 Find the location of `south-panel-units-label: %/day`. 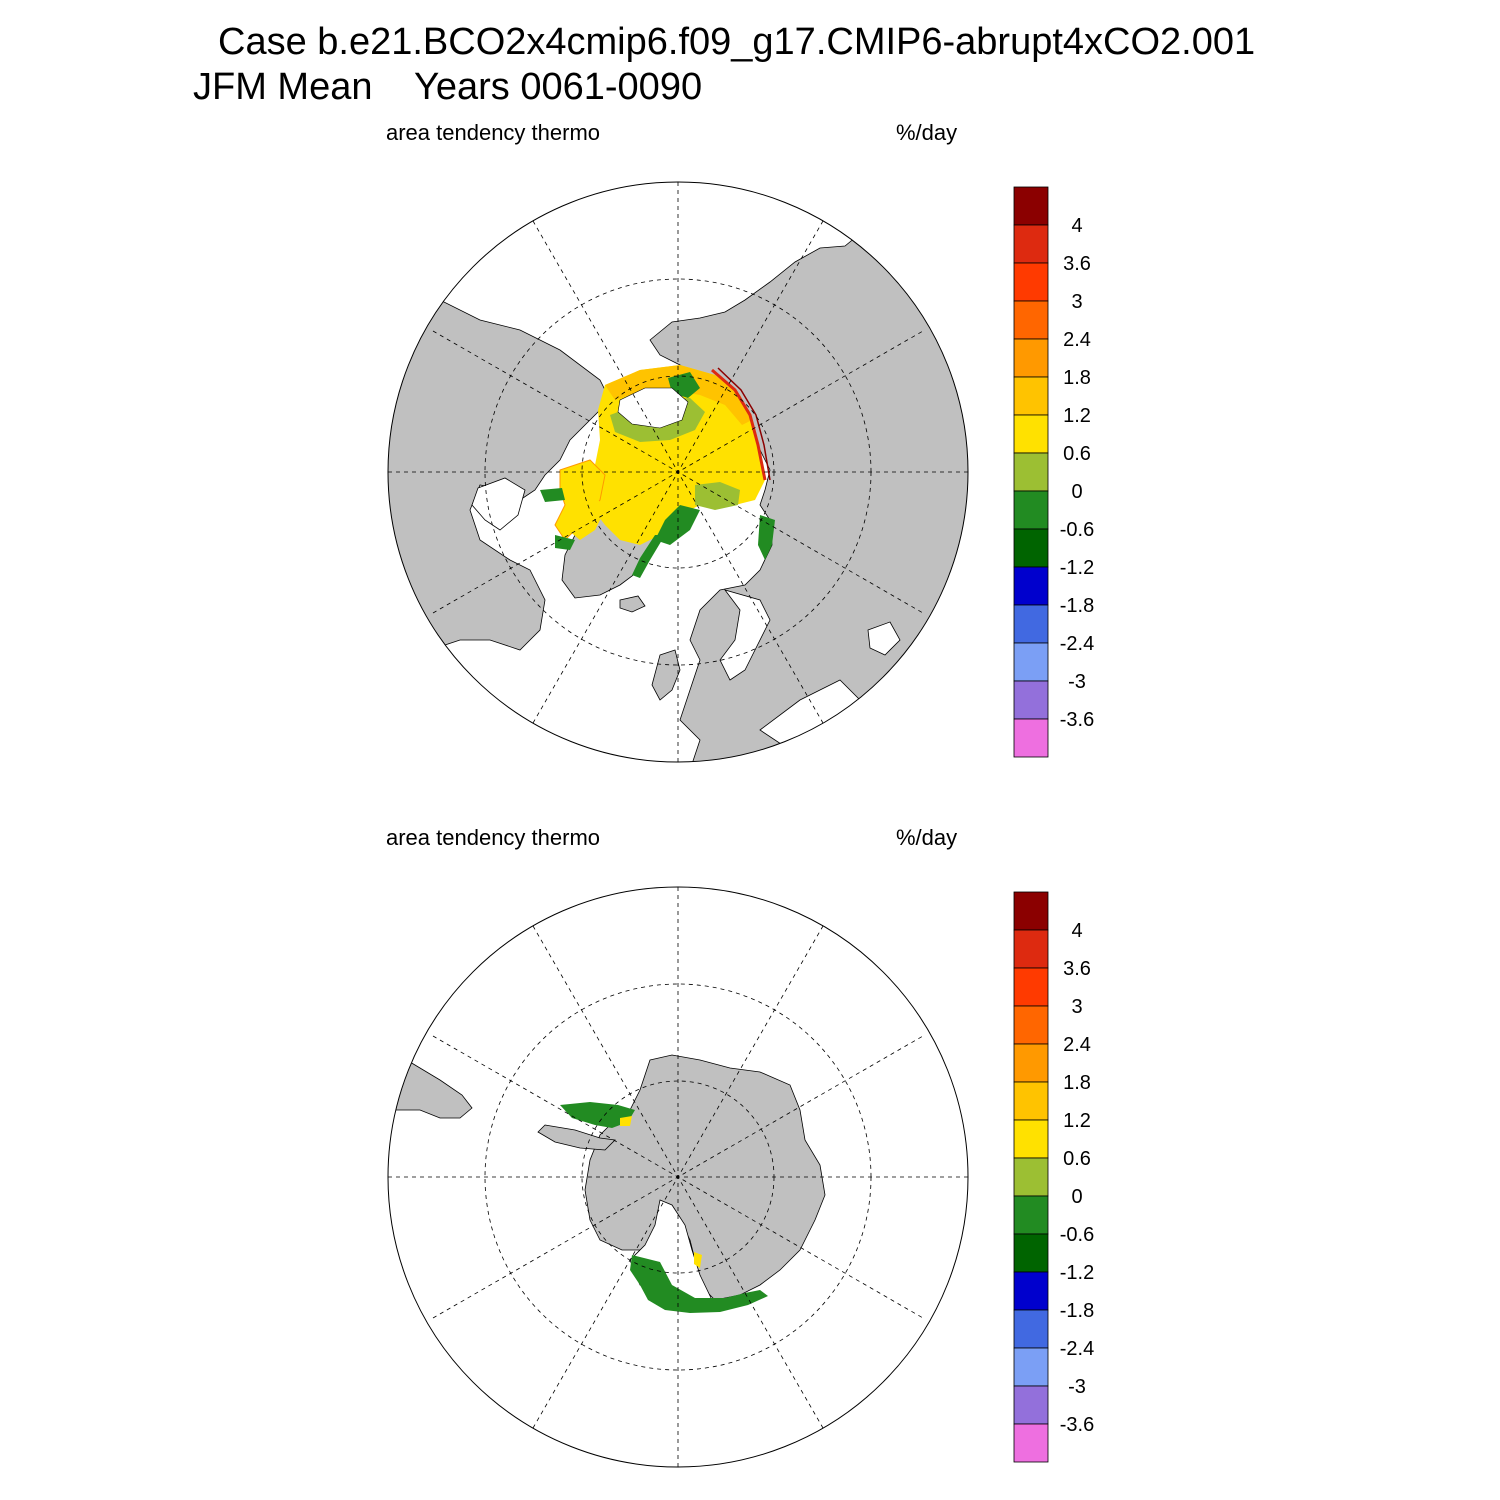

south-panel-units-label: %/day is located at coordinates (927, 837).